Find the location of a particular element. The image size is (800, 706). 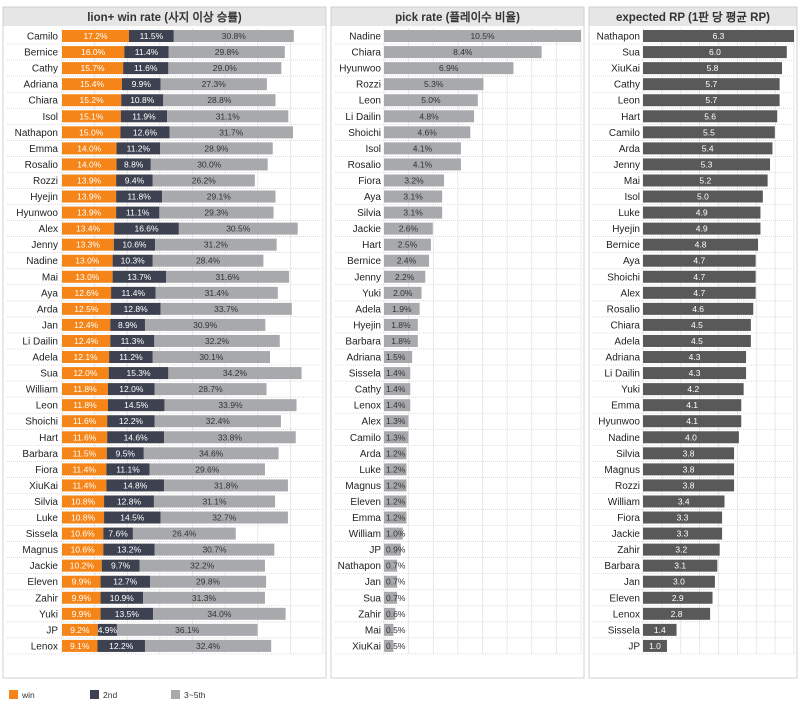

category-label: Nadine is located at coordinates (365, 37).